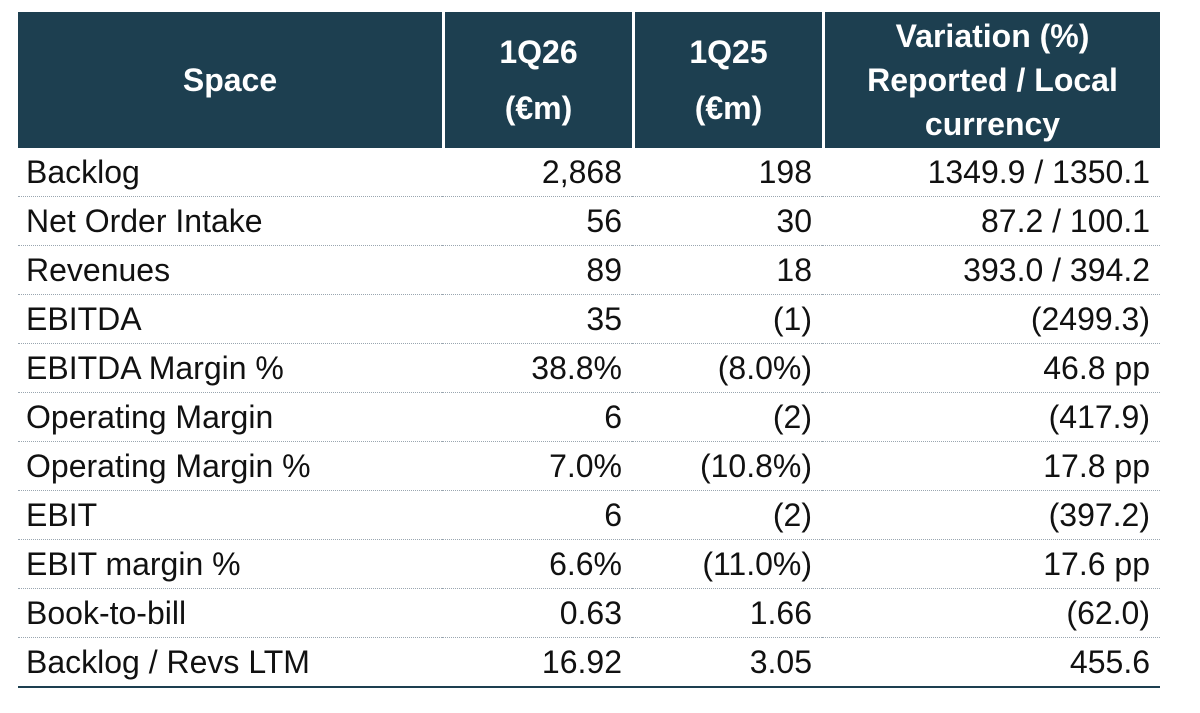  I want to click on cell-variation: (2499.3), so click(991, 319).